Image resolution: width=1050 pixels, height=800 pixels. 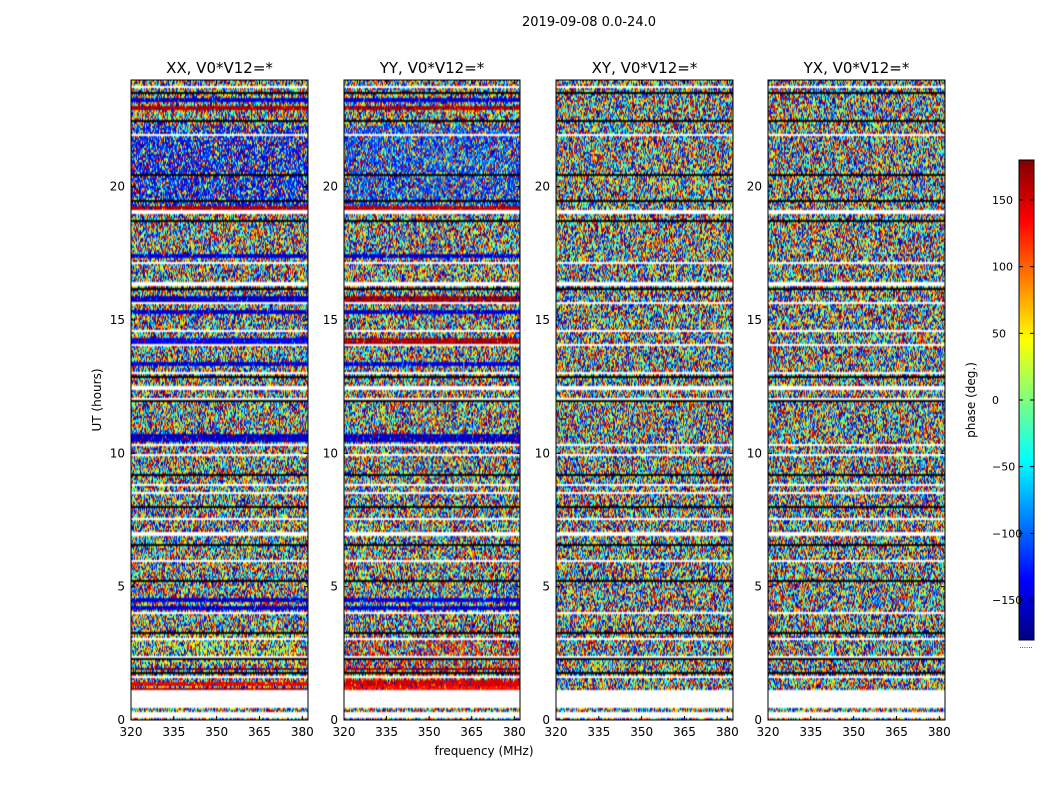 What do you see at coordinates (999, 333) in the screenshot?
I see `colorbar-tick-label: 50` at bounding box center [999, 333].